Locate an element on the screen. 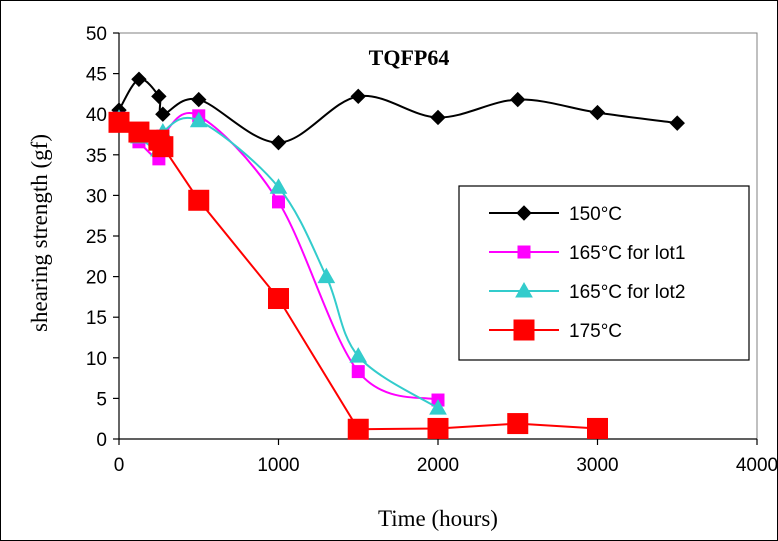 This screenshot has height=541, width=778. legend-label: 150°C is located at coordinates (595, 214).